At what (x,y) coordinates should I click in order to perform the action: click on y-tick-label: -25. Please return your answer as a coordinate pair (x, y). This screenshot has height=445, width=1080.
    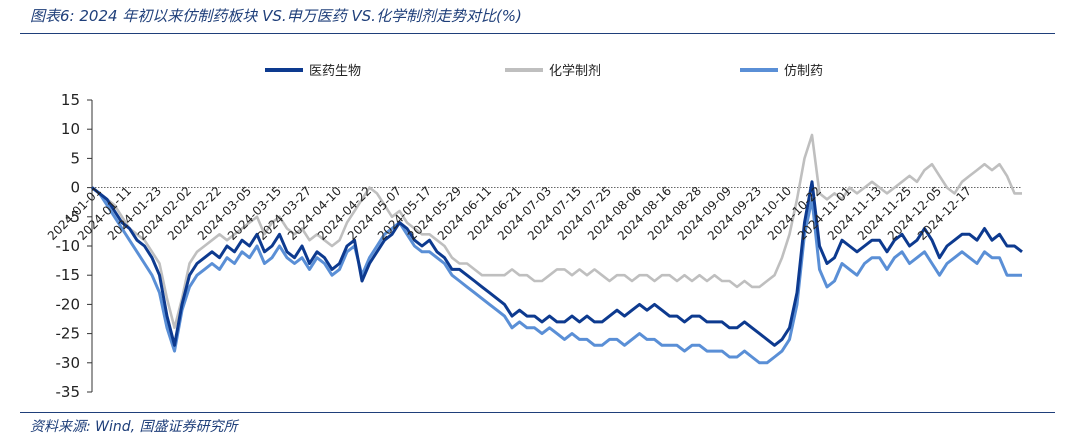
    Looking at the image, I should click on (68, 334).